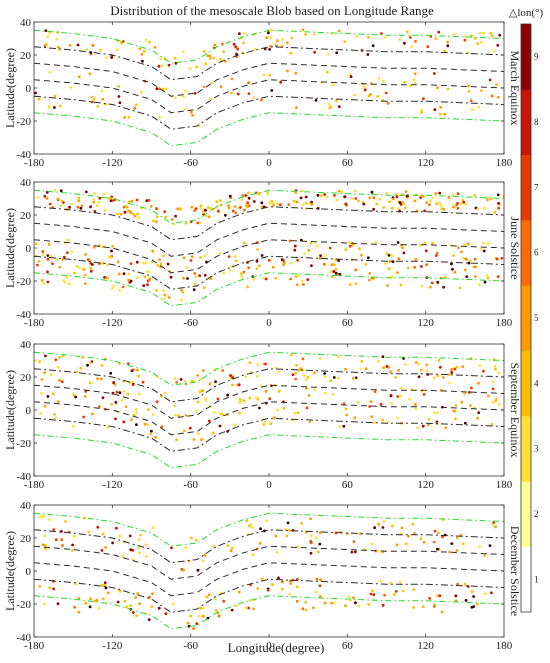 Image resolution: width=550 pixels, height=663 pixels. I want to click on colorbar-label: △lon(°), so click(526, 13).